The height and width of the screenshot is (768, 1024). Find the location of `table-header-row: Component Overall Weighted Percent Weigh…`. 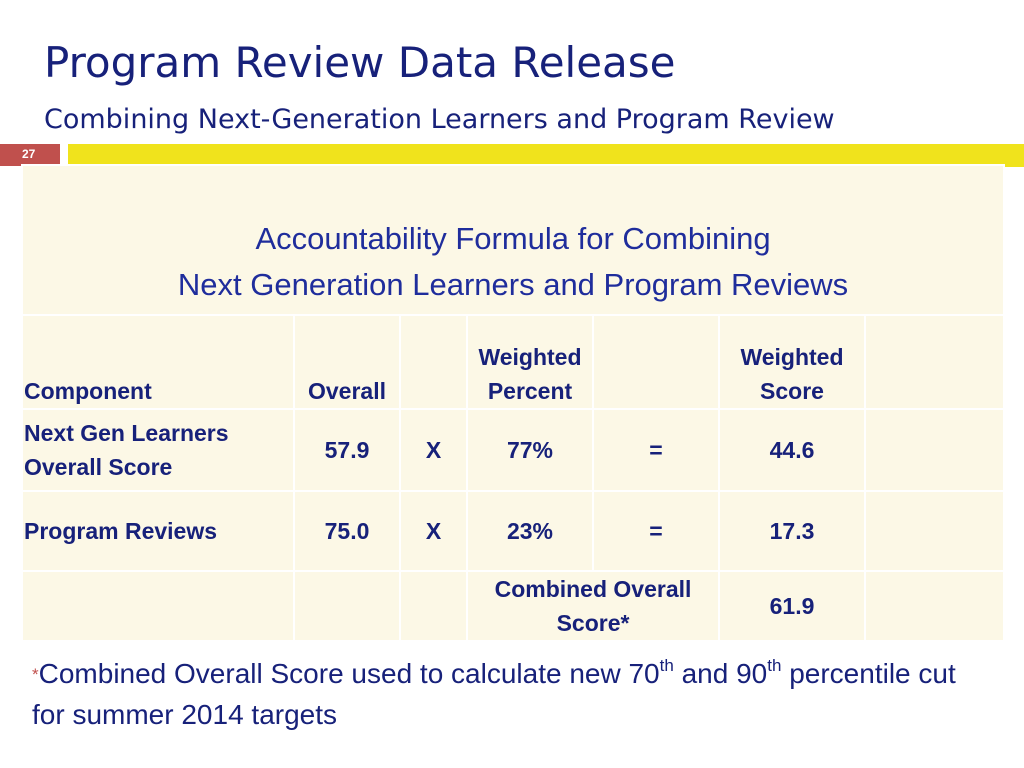

table-header-row: Component Overall Weighted Percent Weigh… is located at coordinates (513, 362).